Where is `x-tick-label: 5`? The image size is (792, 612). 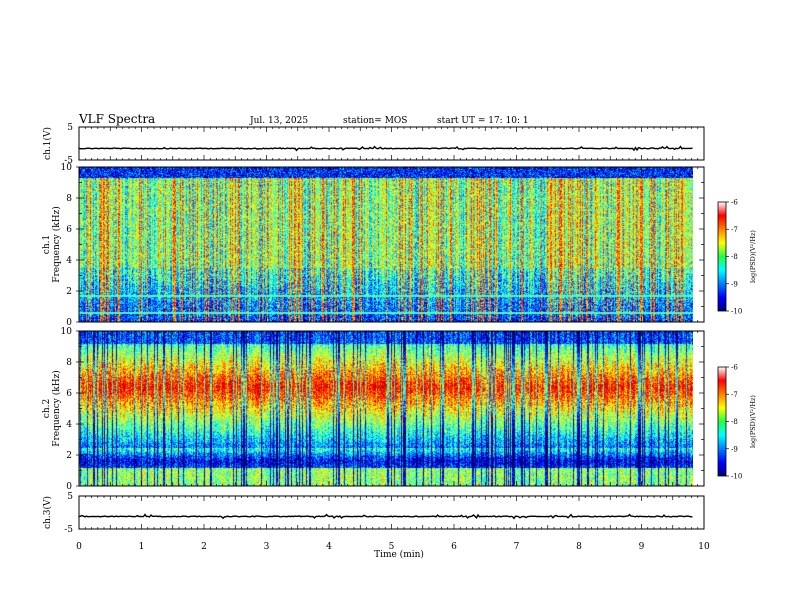 x-tick-label: 5 is located at coordinates (392, 547).